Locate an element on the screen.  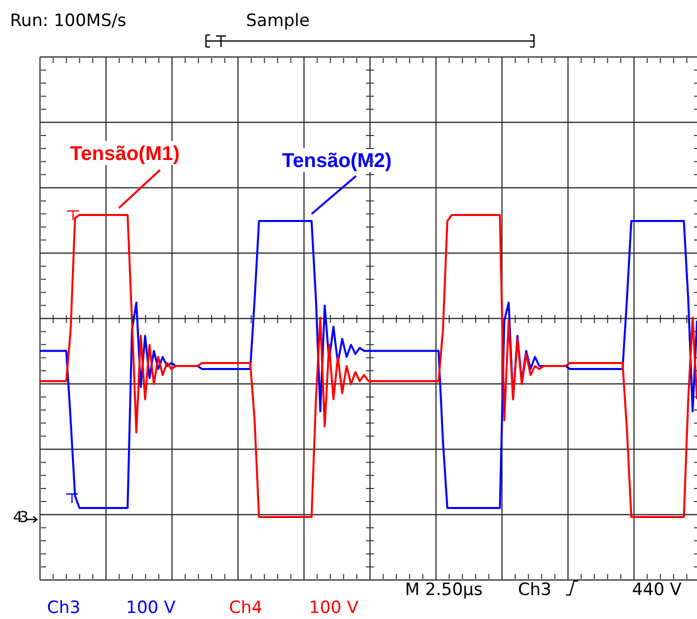
text: Tensão(M2) is located at coordinates (337, 161).